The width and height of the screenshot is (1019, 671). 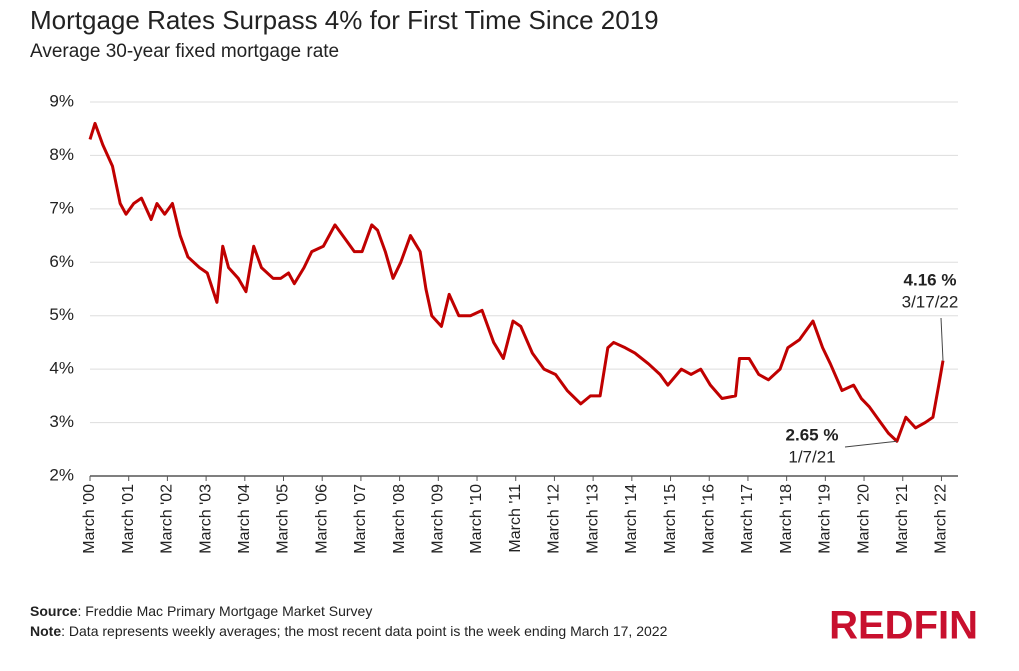 What do you see at coordinates (61, 207) in the screenshot?
I see `y-tick-label: 7%` at bounding box center [61, 207].